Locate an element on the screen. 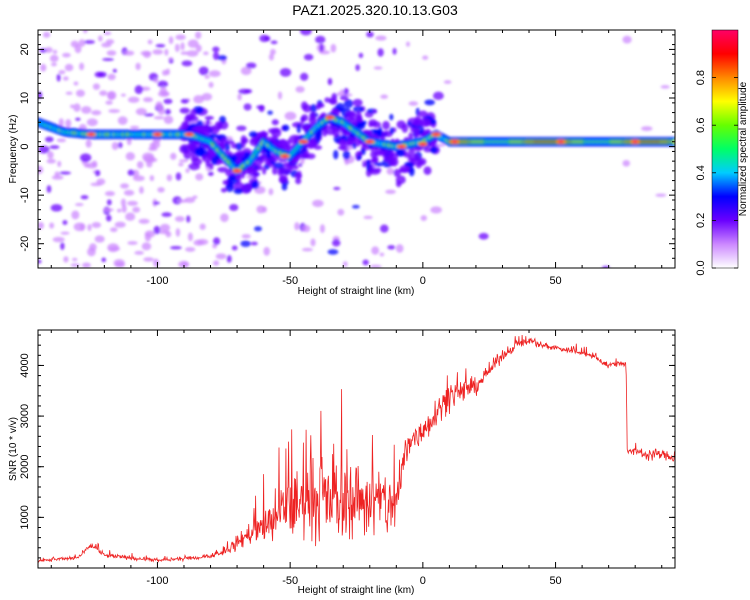 The width and height of the screenshot is (750, 600). spectrogram-x-tick-label: -100 is located at coordinates (157, 281).